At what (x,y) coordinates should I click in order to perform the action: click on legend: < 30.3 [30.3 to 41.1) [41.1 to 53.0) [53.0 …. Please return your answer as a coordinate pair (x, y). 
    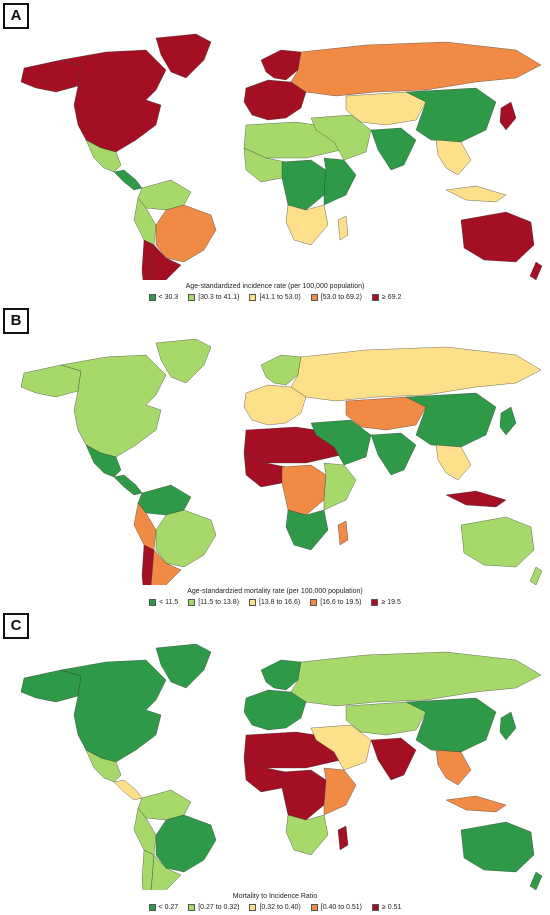
    Looking at the image, I should click on (275, 297).